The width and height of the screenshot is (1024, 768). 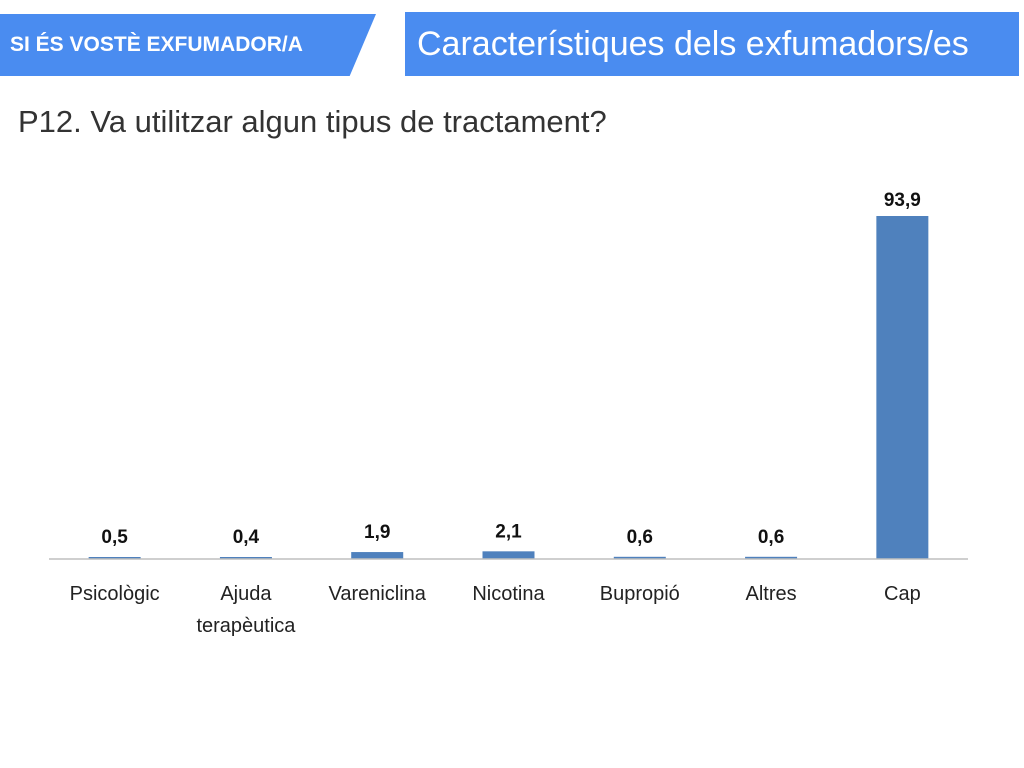 I want to click on category-label-5: Altres, so click(x=771, y=594).